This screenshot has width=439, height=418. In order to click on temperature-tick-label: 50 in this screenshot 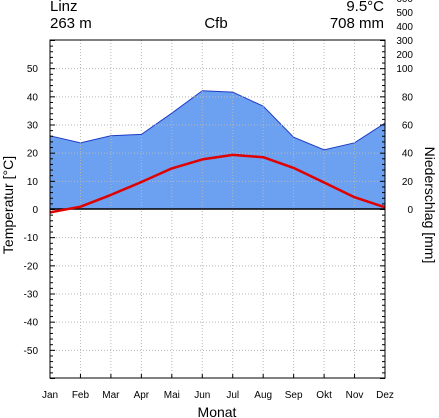, I will do `click(33, 69)`.